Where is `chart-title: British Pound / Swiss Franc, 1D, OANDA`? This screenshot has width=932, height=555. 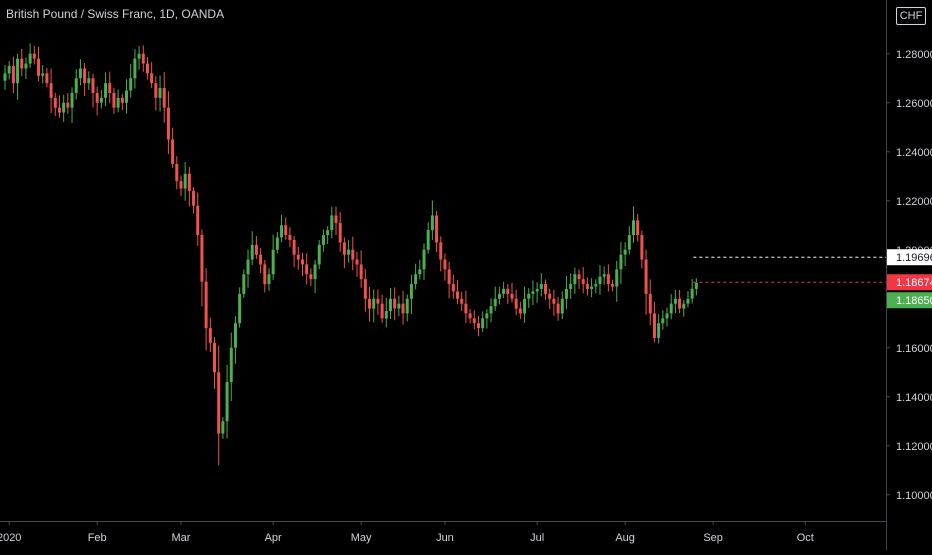
chart-title: British Pound / Swiss Franc, 1D, OANDA is located at coordinates (115, 14).